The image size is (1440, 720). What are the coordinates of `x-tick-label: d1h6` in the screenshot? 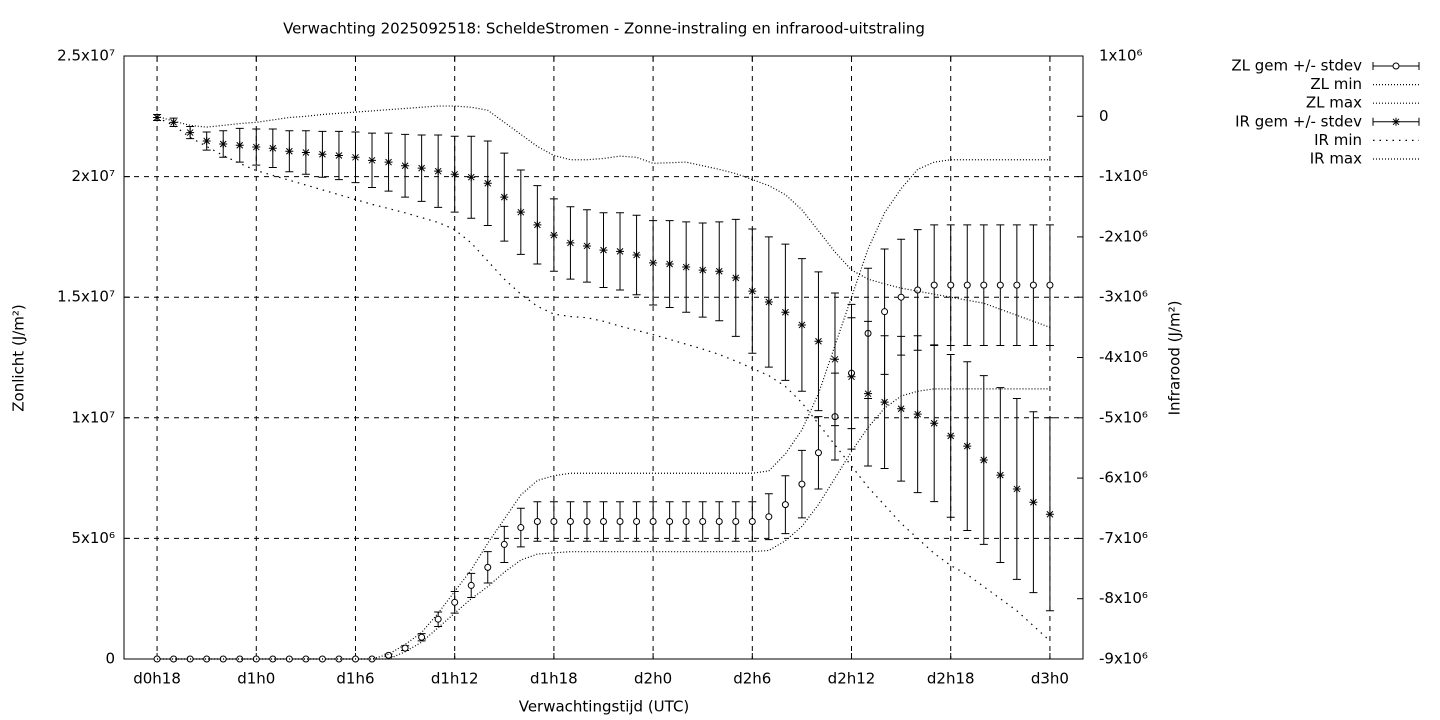 It's located at (355, 679).